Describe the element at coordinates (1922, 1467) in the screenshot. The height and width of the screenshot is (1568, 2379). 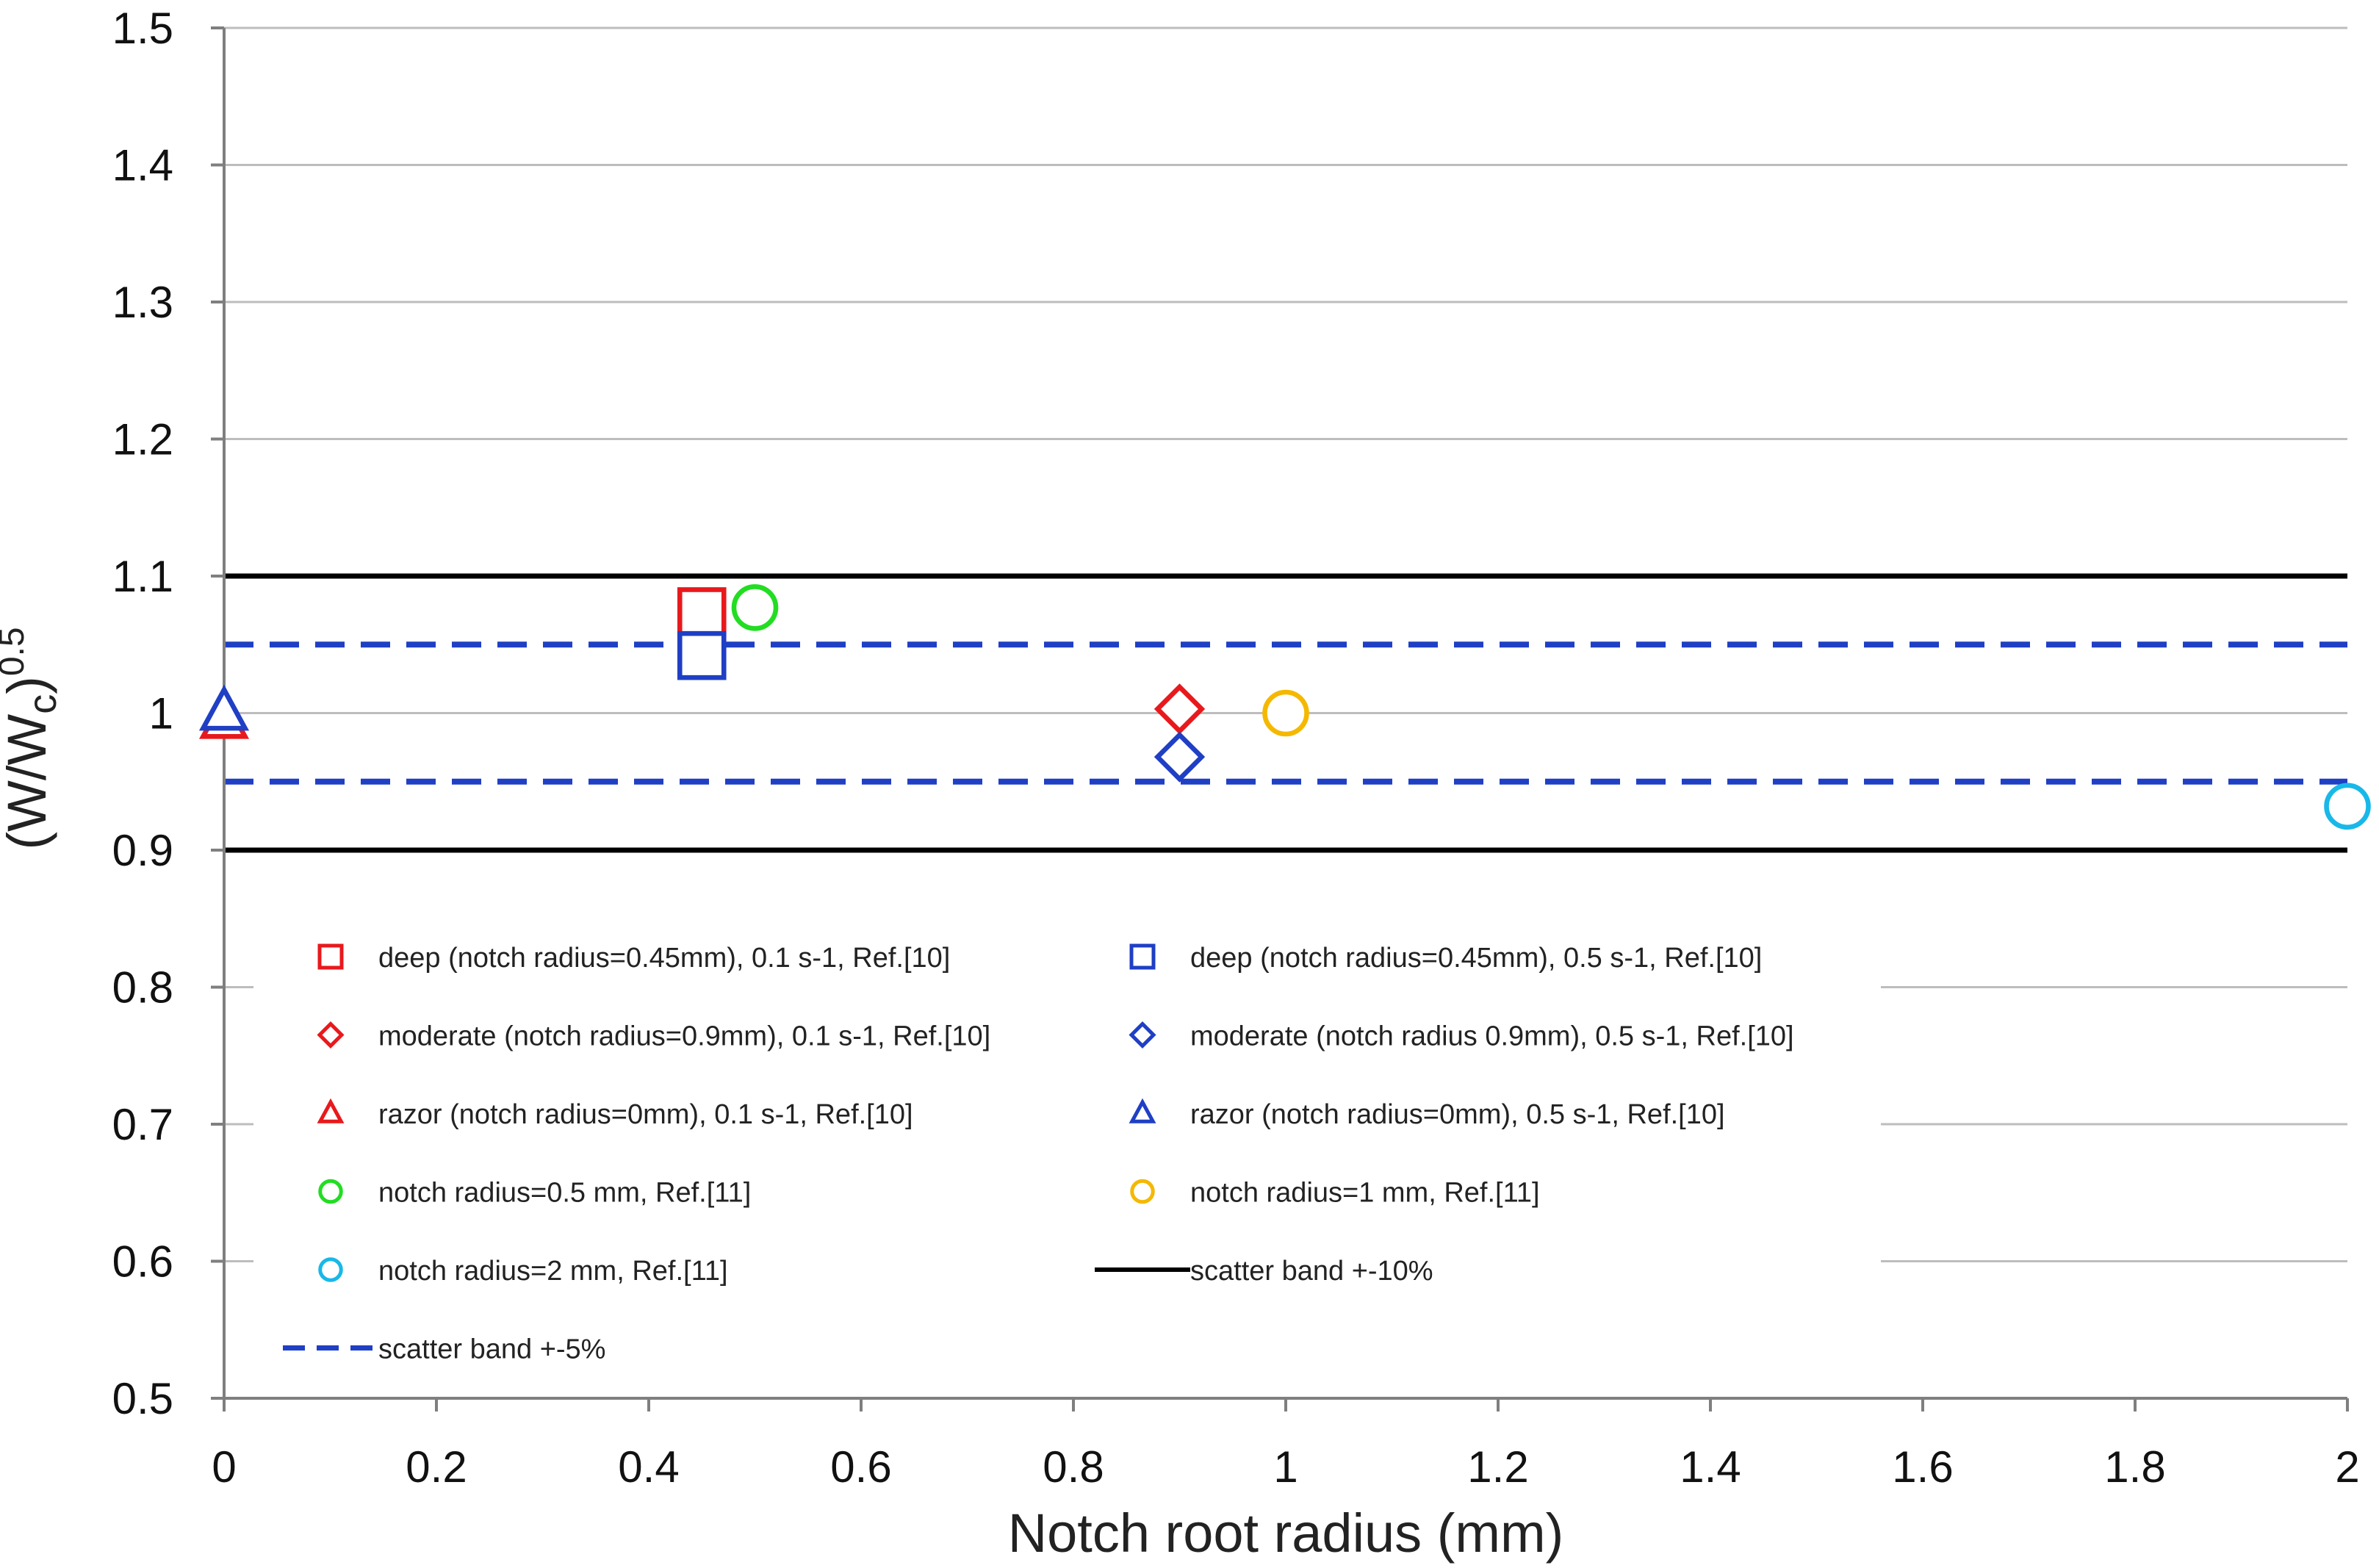
I see `x-tick-label-8: 1.6` at that location.